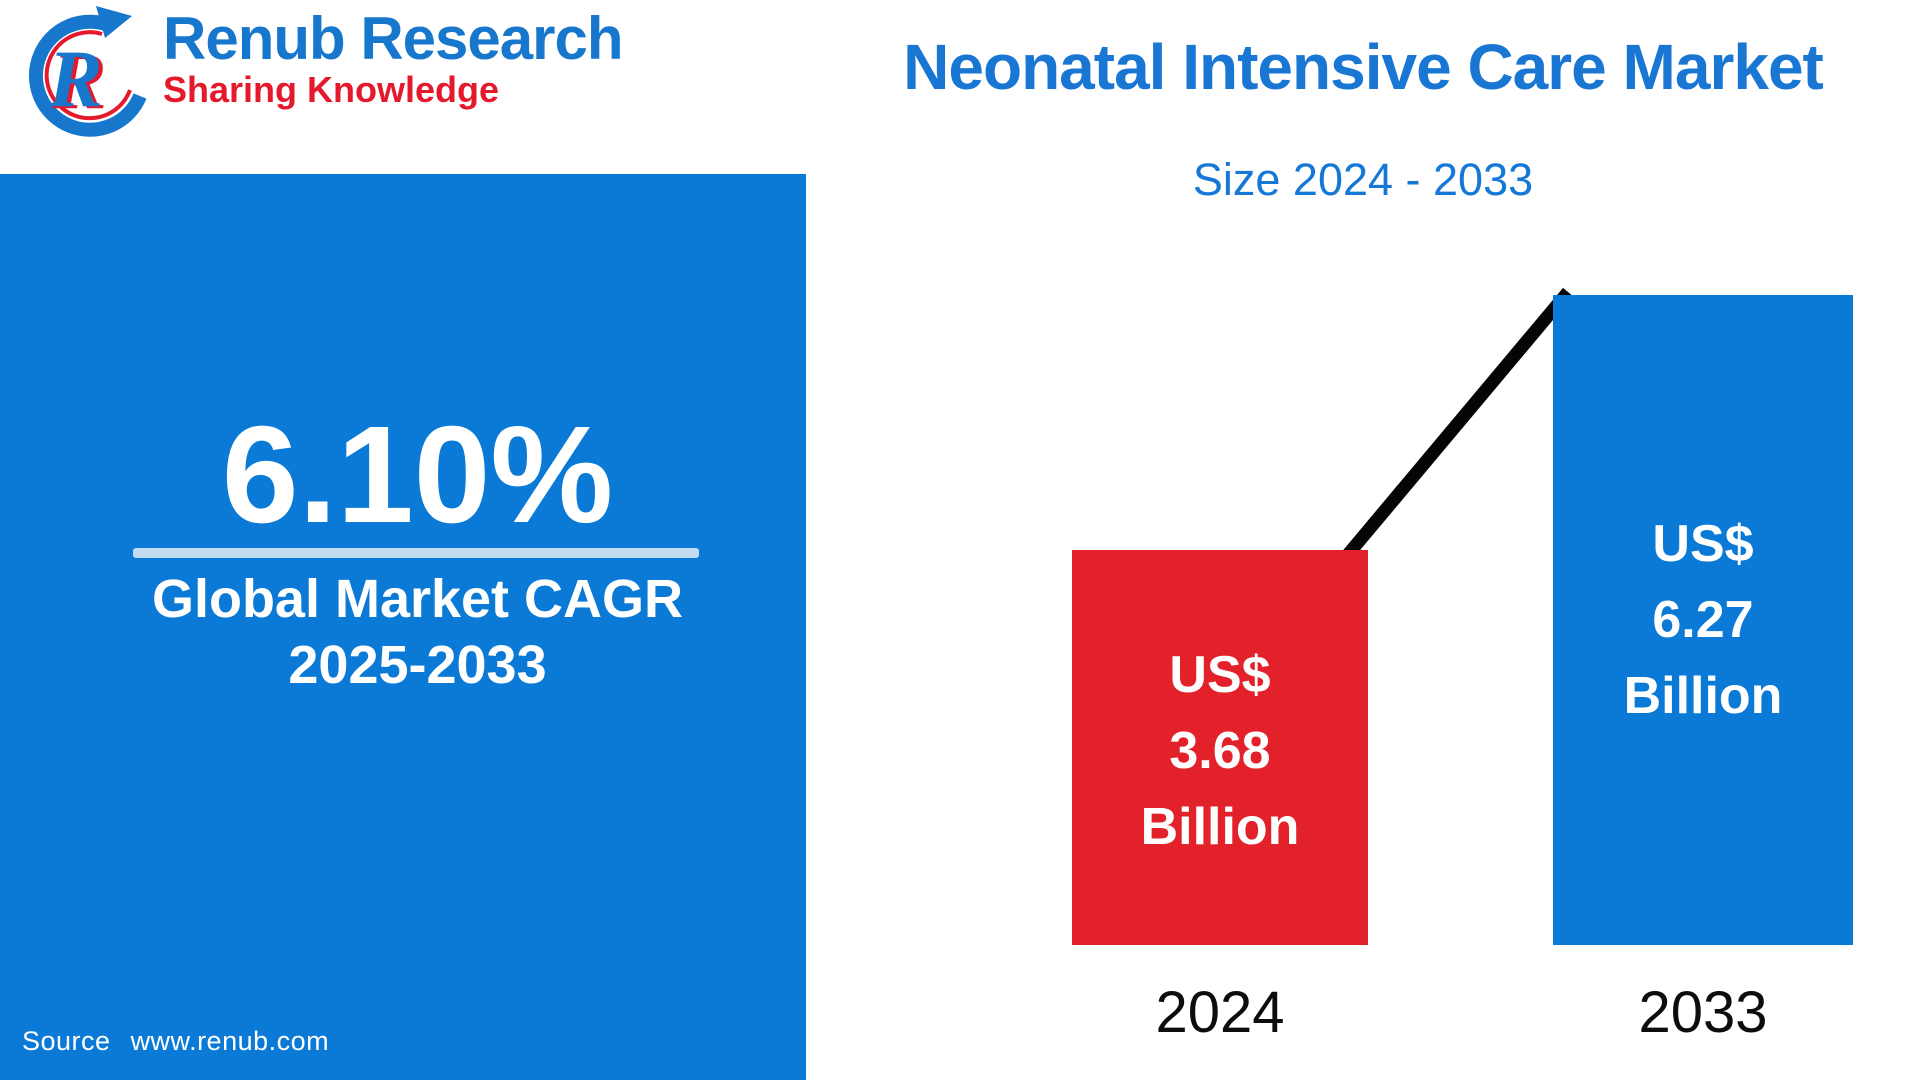 The width and height of the screenshot is (1920, 1080). I want to click on bar-2024-value-line3: Billion, so click(1220, 826).